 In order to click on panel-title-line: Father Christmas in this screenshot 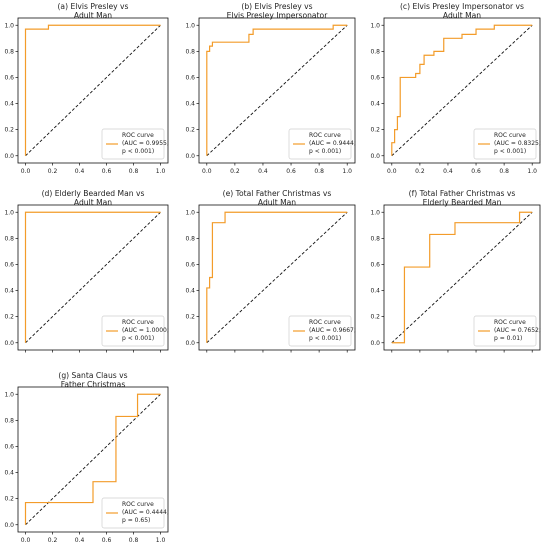, I will do `click(93, 384)`.